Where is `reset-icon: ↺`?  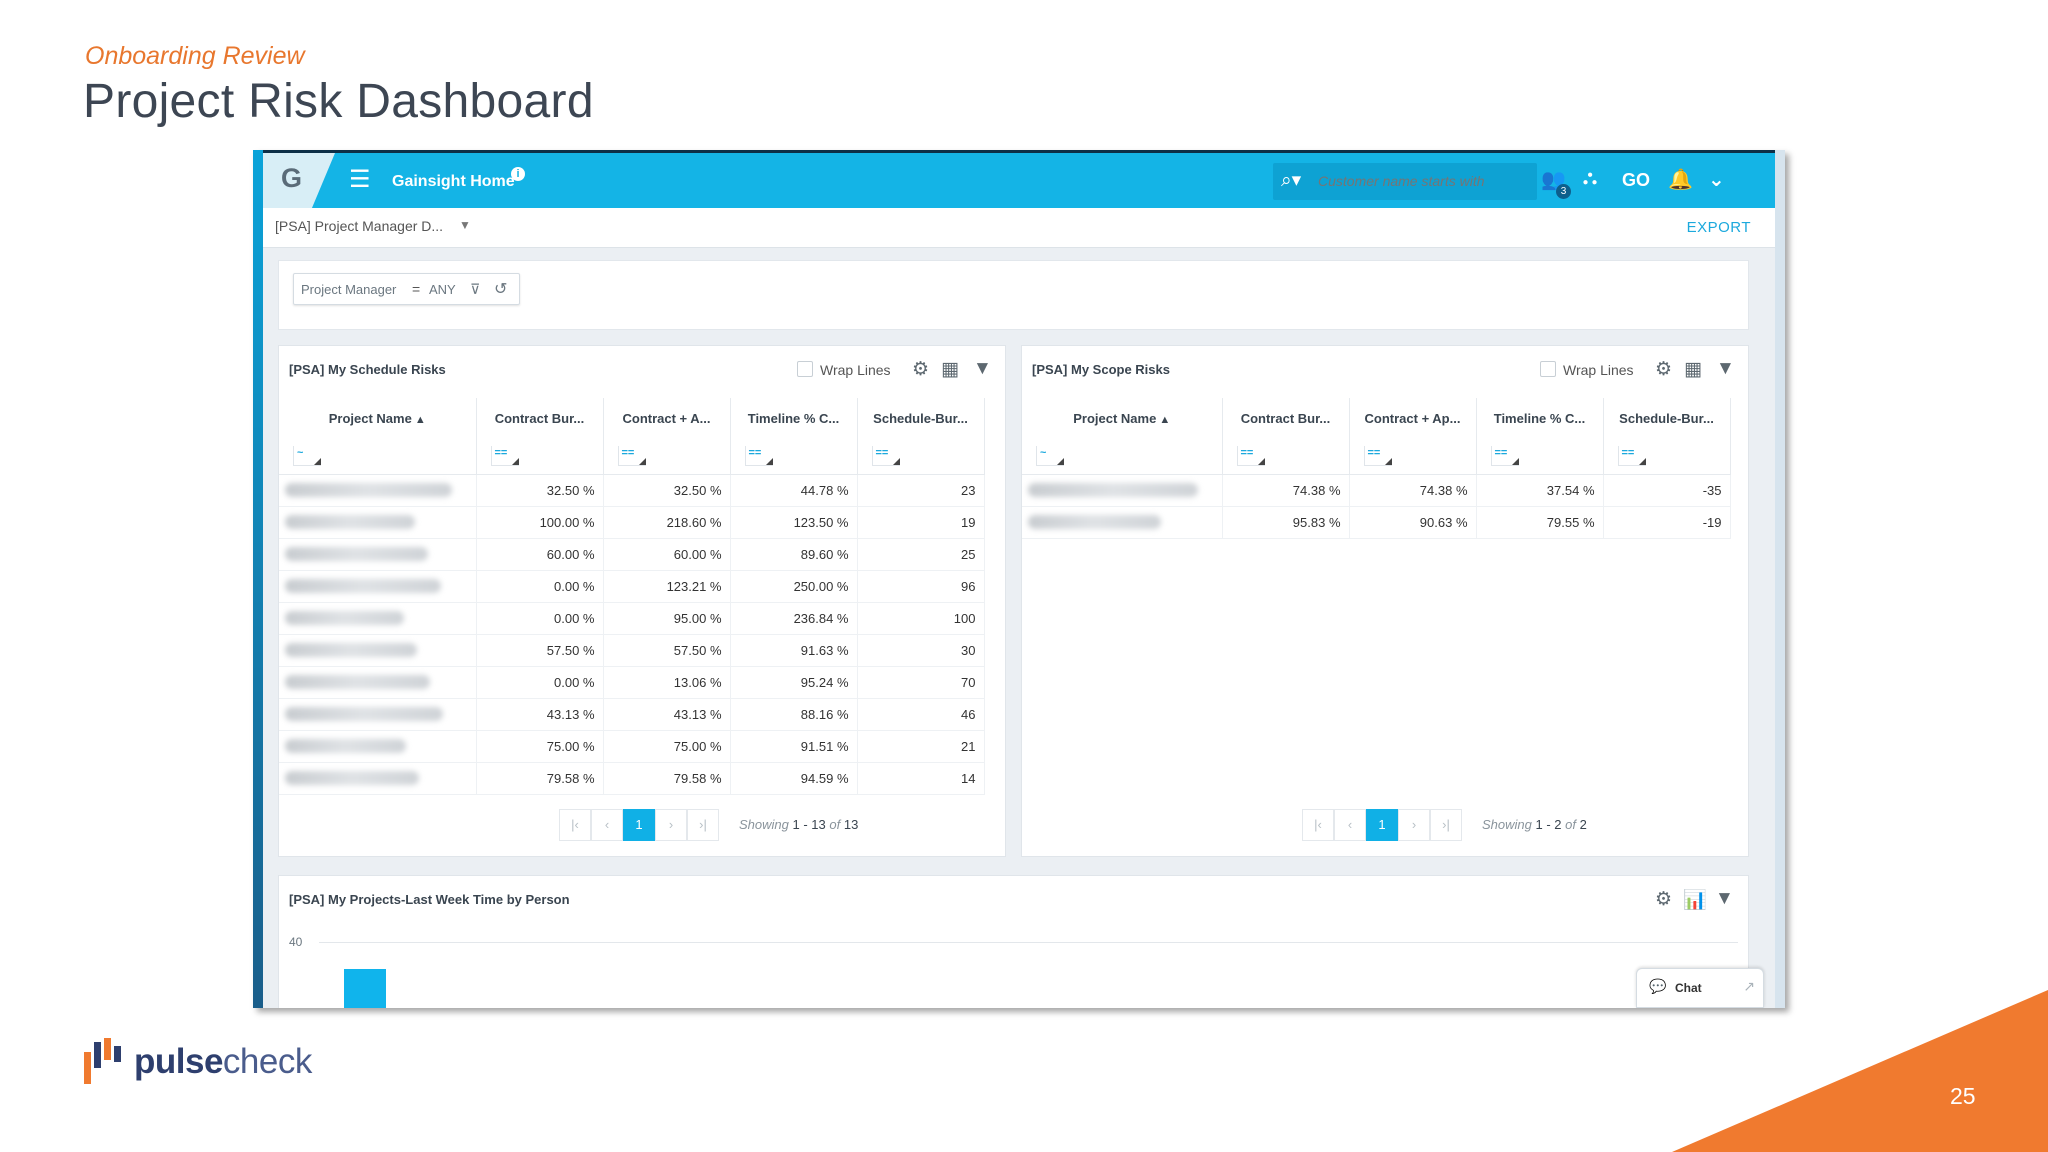 reset-icon: ↺ is located at coordinates (501, 289).